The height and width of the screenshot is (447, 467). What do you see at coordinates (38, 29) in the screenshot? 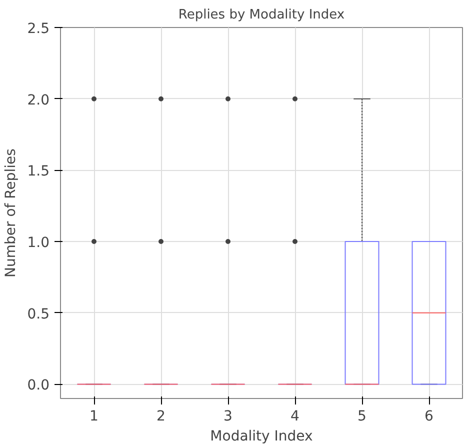
I see `y-tick-label: 2.5` at bounding box center [38, 29].